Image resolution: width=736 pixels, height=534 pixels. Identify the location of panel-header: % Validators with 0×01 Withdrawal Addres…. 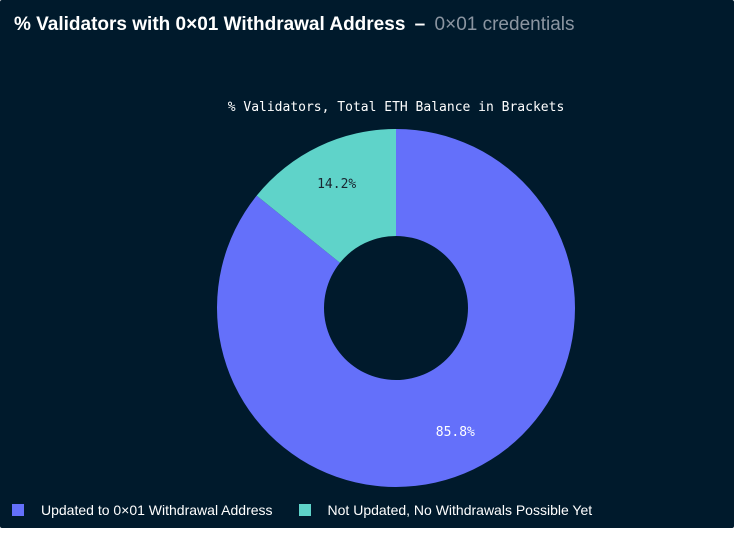
(294, 25).